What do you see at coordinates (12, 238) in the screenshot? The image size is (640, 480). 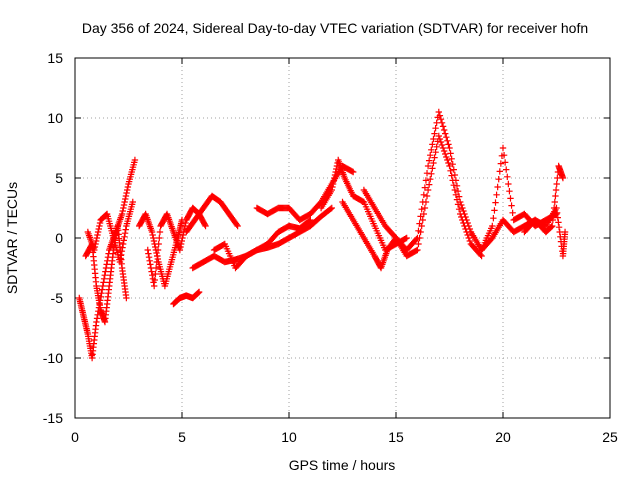 I see `y-axis-label: SDTVAR / TECUs` at bounding box center [12, 238].